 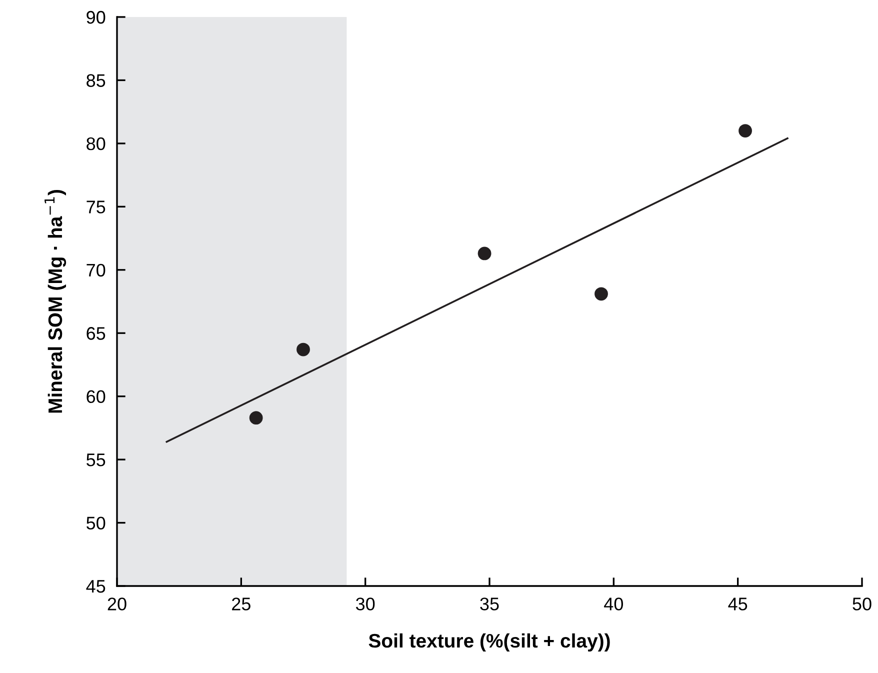 What do you see at coordinates (96, 333) in the screenshot?
I see `y-tick-label: 65` at bounding box center [96, 333].